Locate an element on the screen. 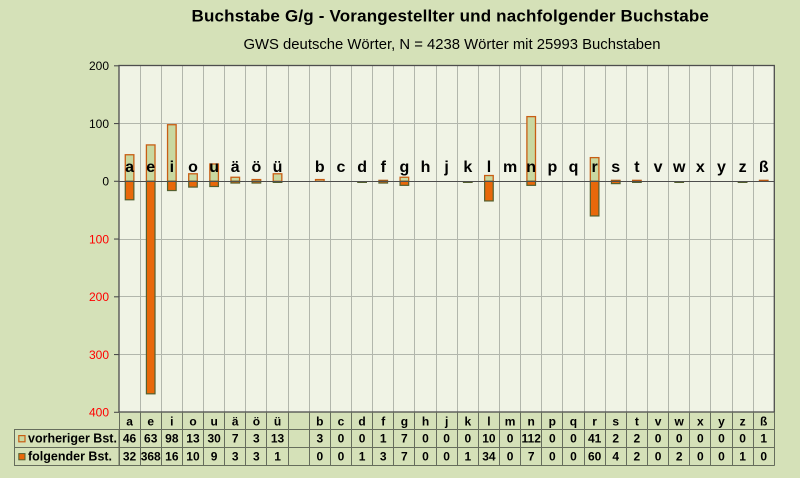 Image resolution: width=800 pixels, height=478 pixels. svg-text: 4 is located at coordinates (615, 457).